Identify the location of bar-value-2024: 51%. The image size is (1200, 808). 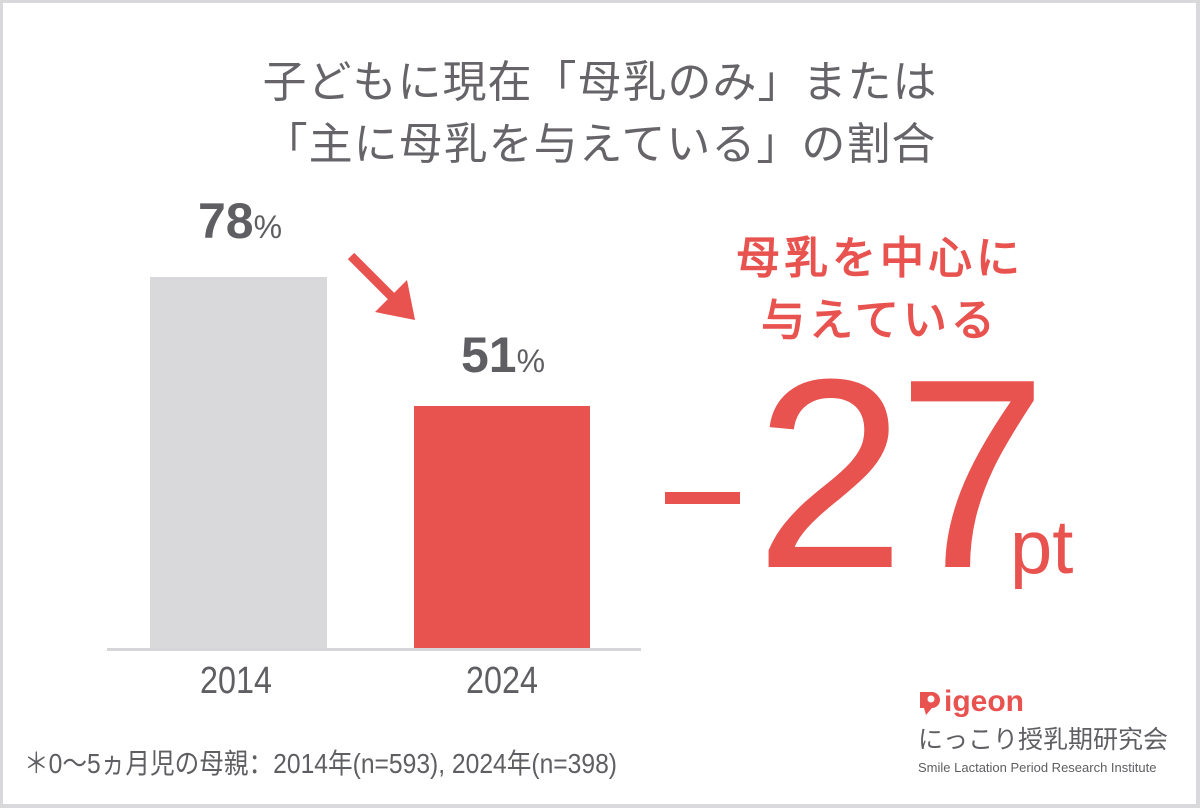
(503, 355).